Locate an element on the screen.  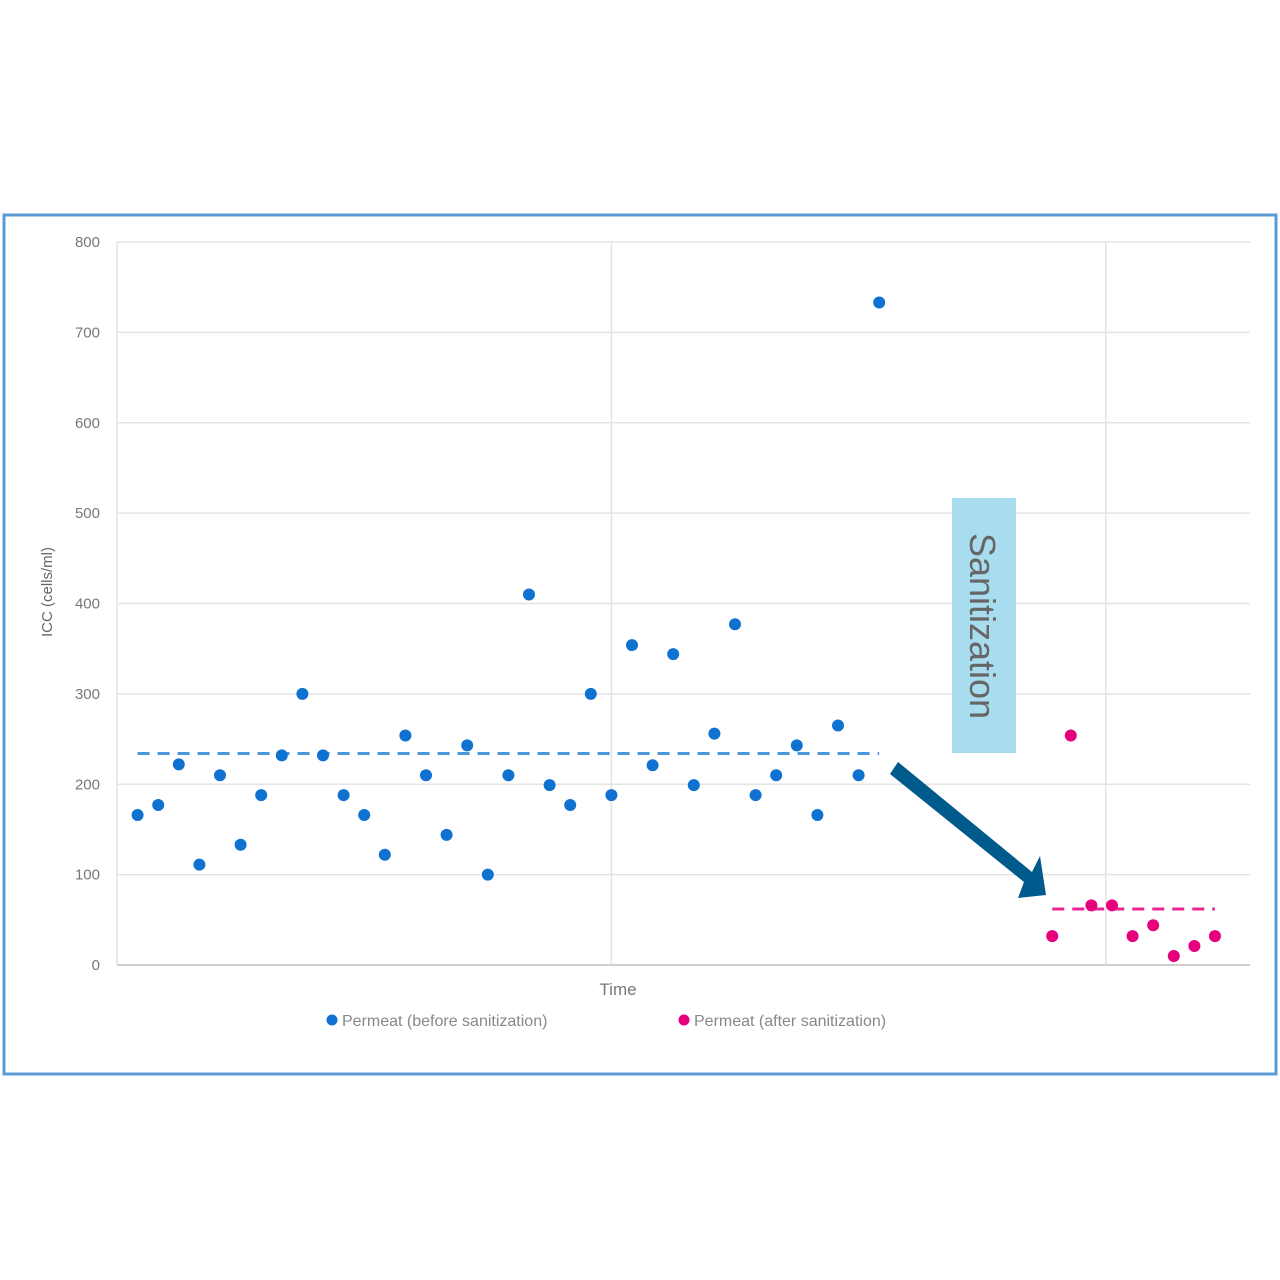
y-tick-label: 400 is located at coordinates (87, 604).